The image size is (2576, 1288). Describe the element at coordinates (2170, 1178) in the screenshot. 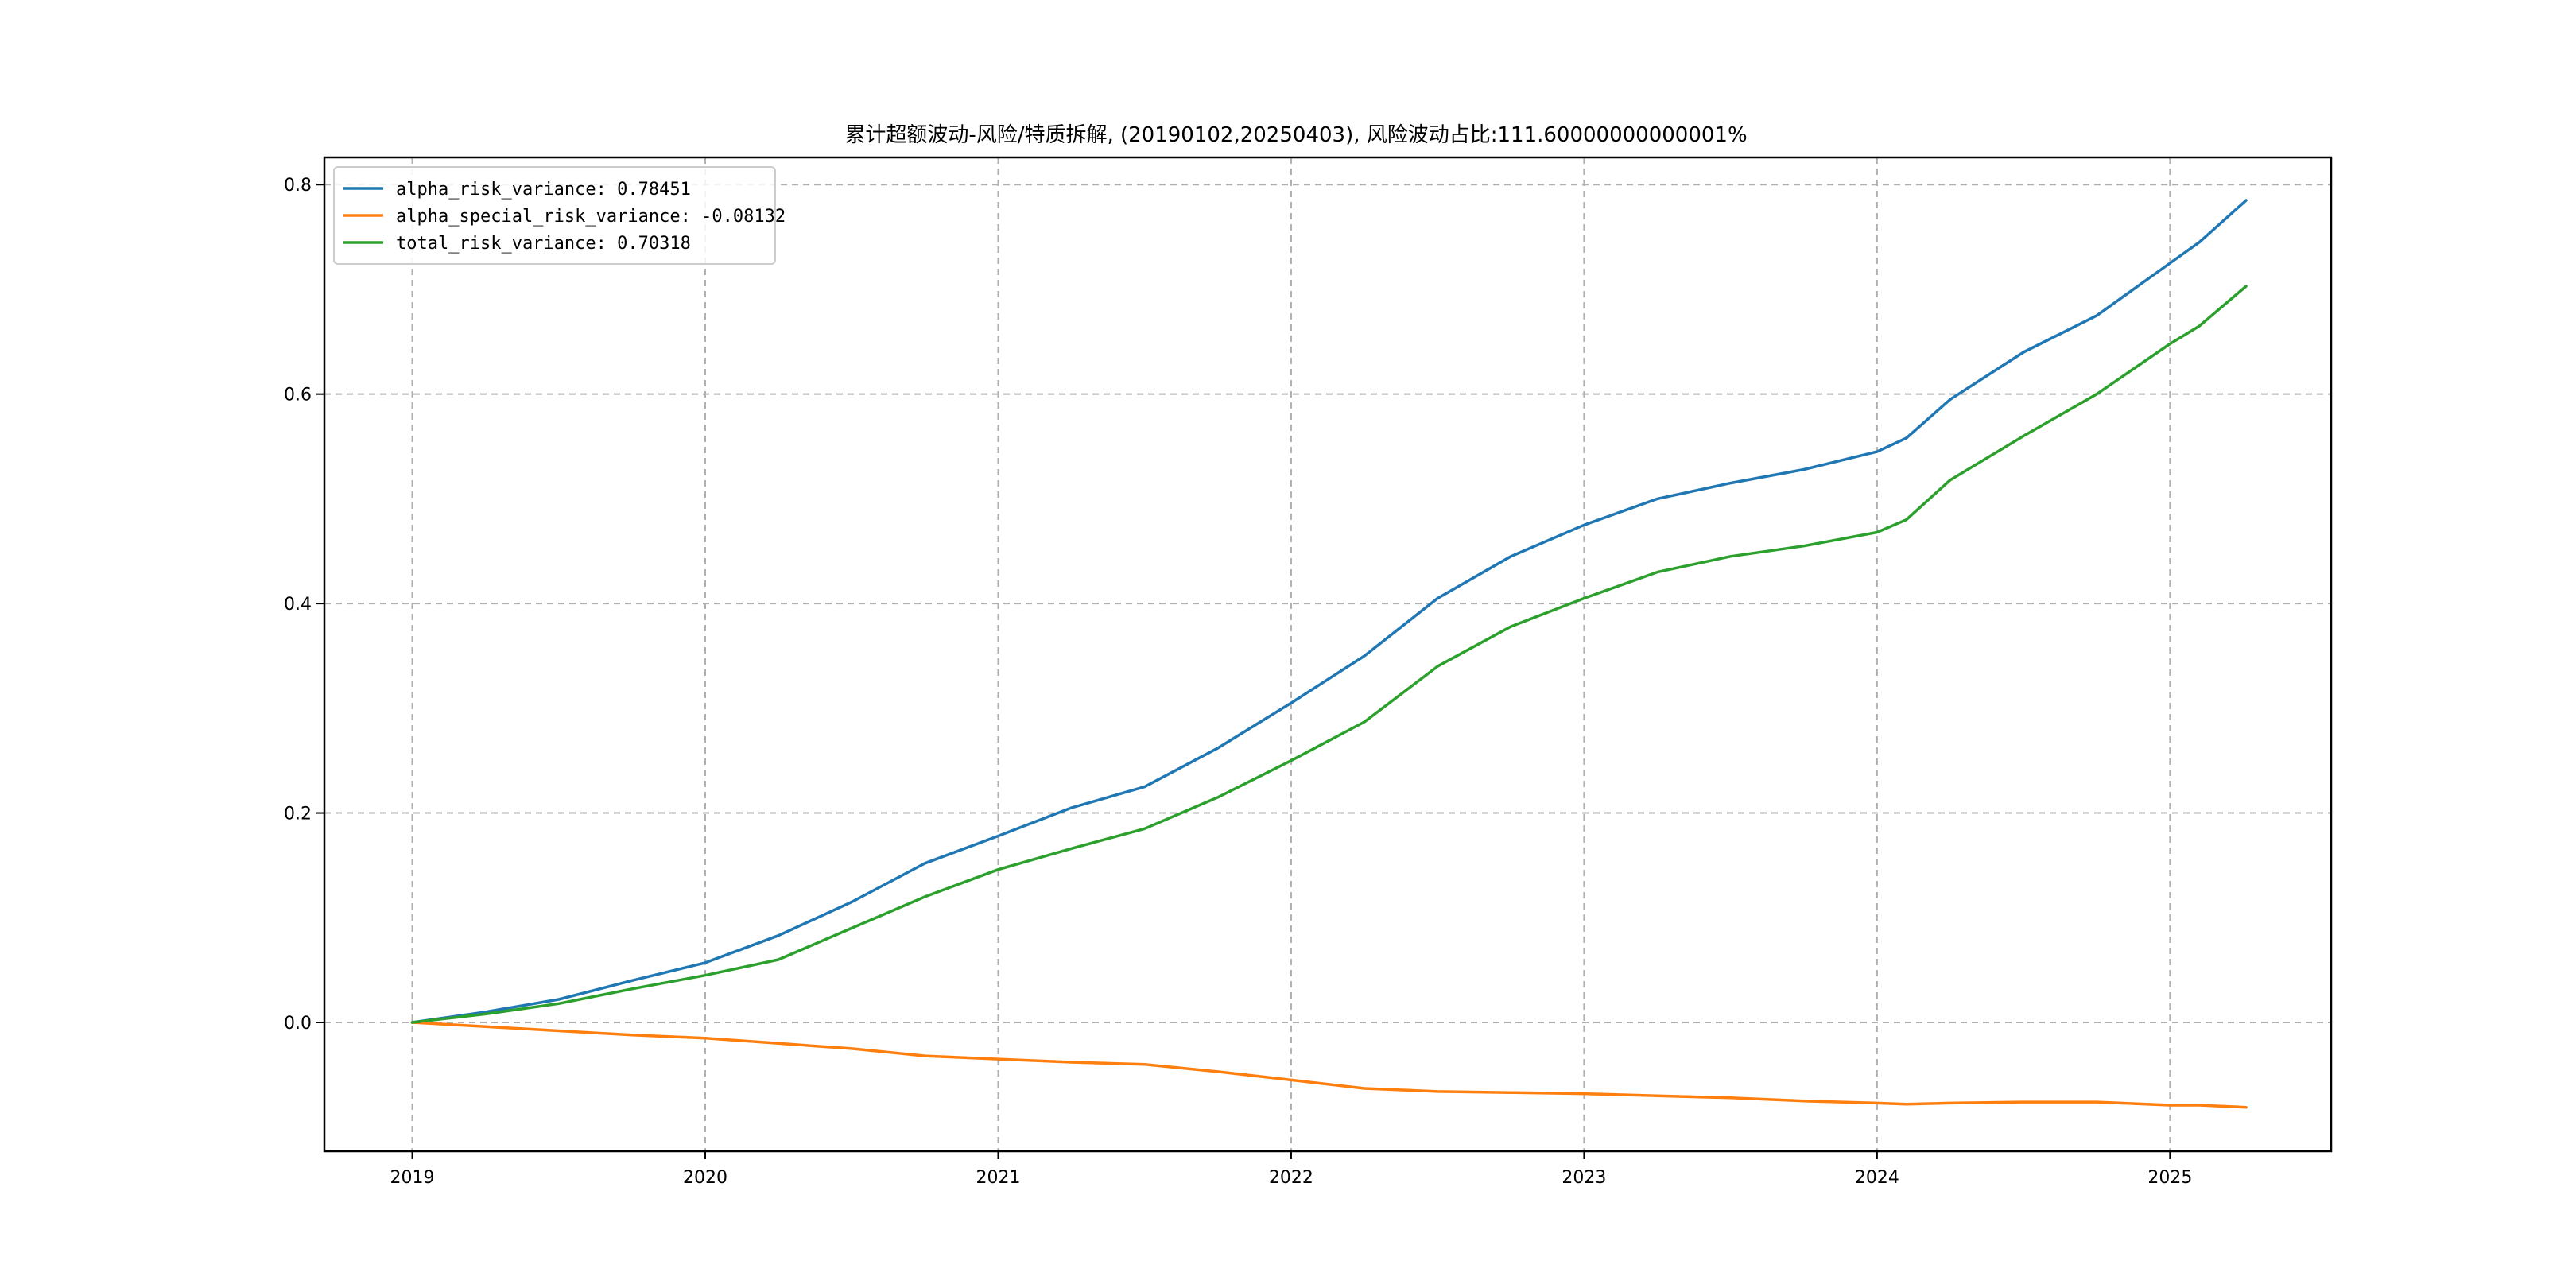

I see `x-tick-label: 2025` at that location.